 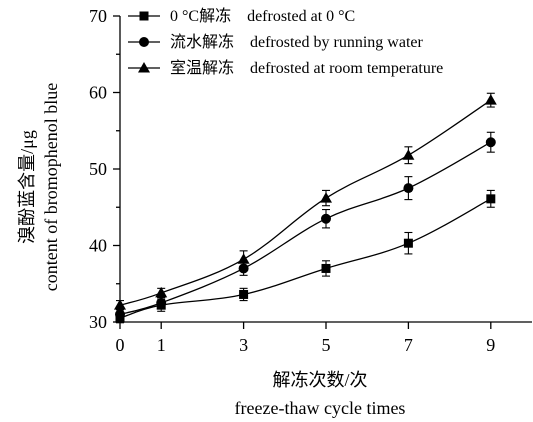 What do you see at coordinates (262, 16) in the screenshot?
I see `legend-label: 0 °C解冻 defrosted at 0 °C` at bounding box center [262, 16].